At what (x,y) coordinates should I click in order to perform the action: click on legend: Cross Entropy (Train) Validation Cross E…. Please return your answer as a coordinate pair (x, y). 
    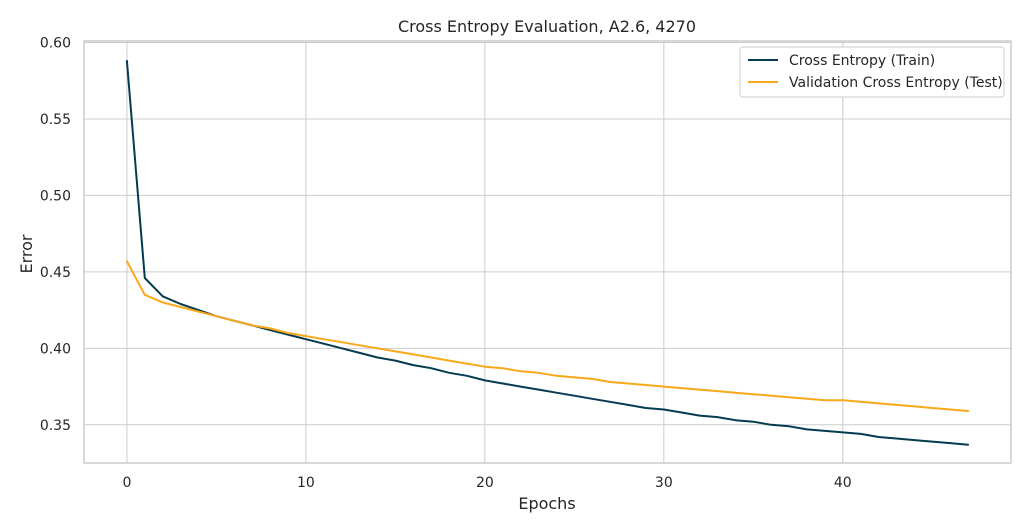
    Looking at the image, I should click on (872, 72).